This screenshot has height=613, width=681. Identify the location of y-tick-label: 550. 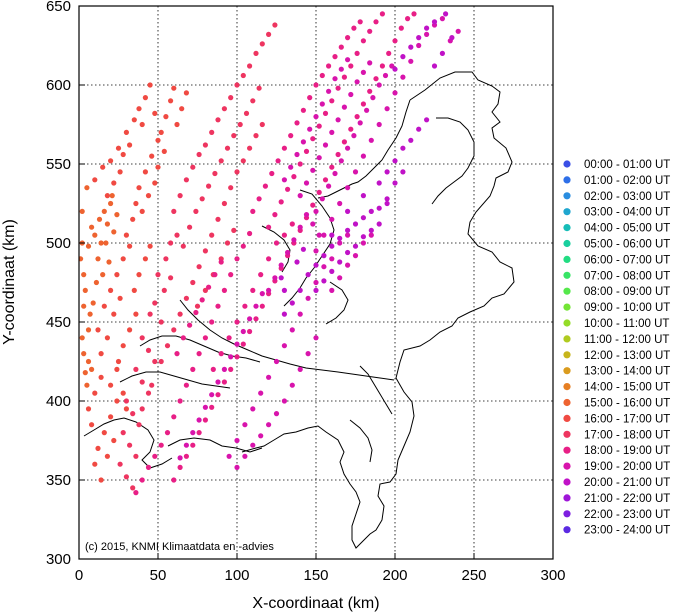
(58, 164).